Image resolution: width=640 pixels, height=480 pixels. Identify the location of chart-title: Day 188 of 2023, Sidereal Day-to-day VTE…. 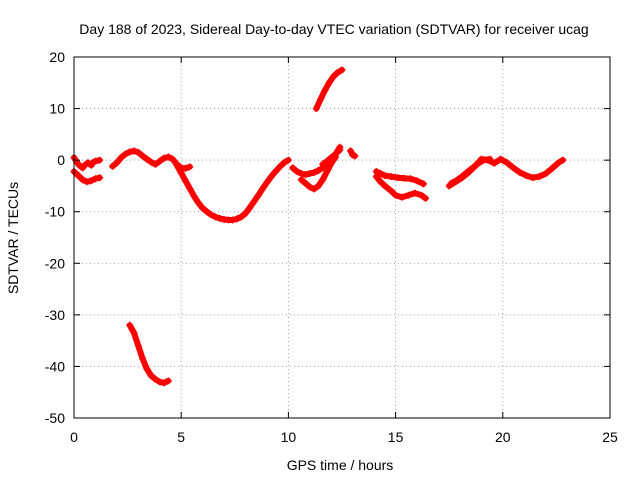
(333, 29).